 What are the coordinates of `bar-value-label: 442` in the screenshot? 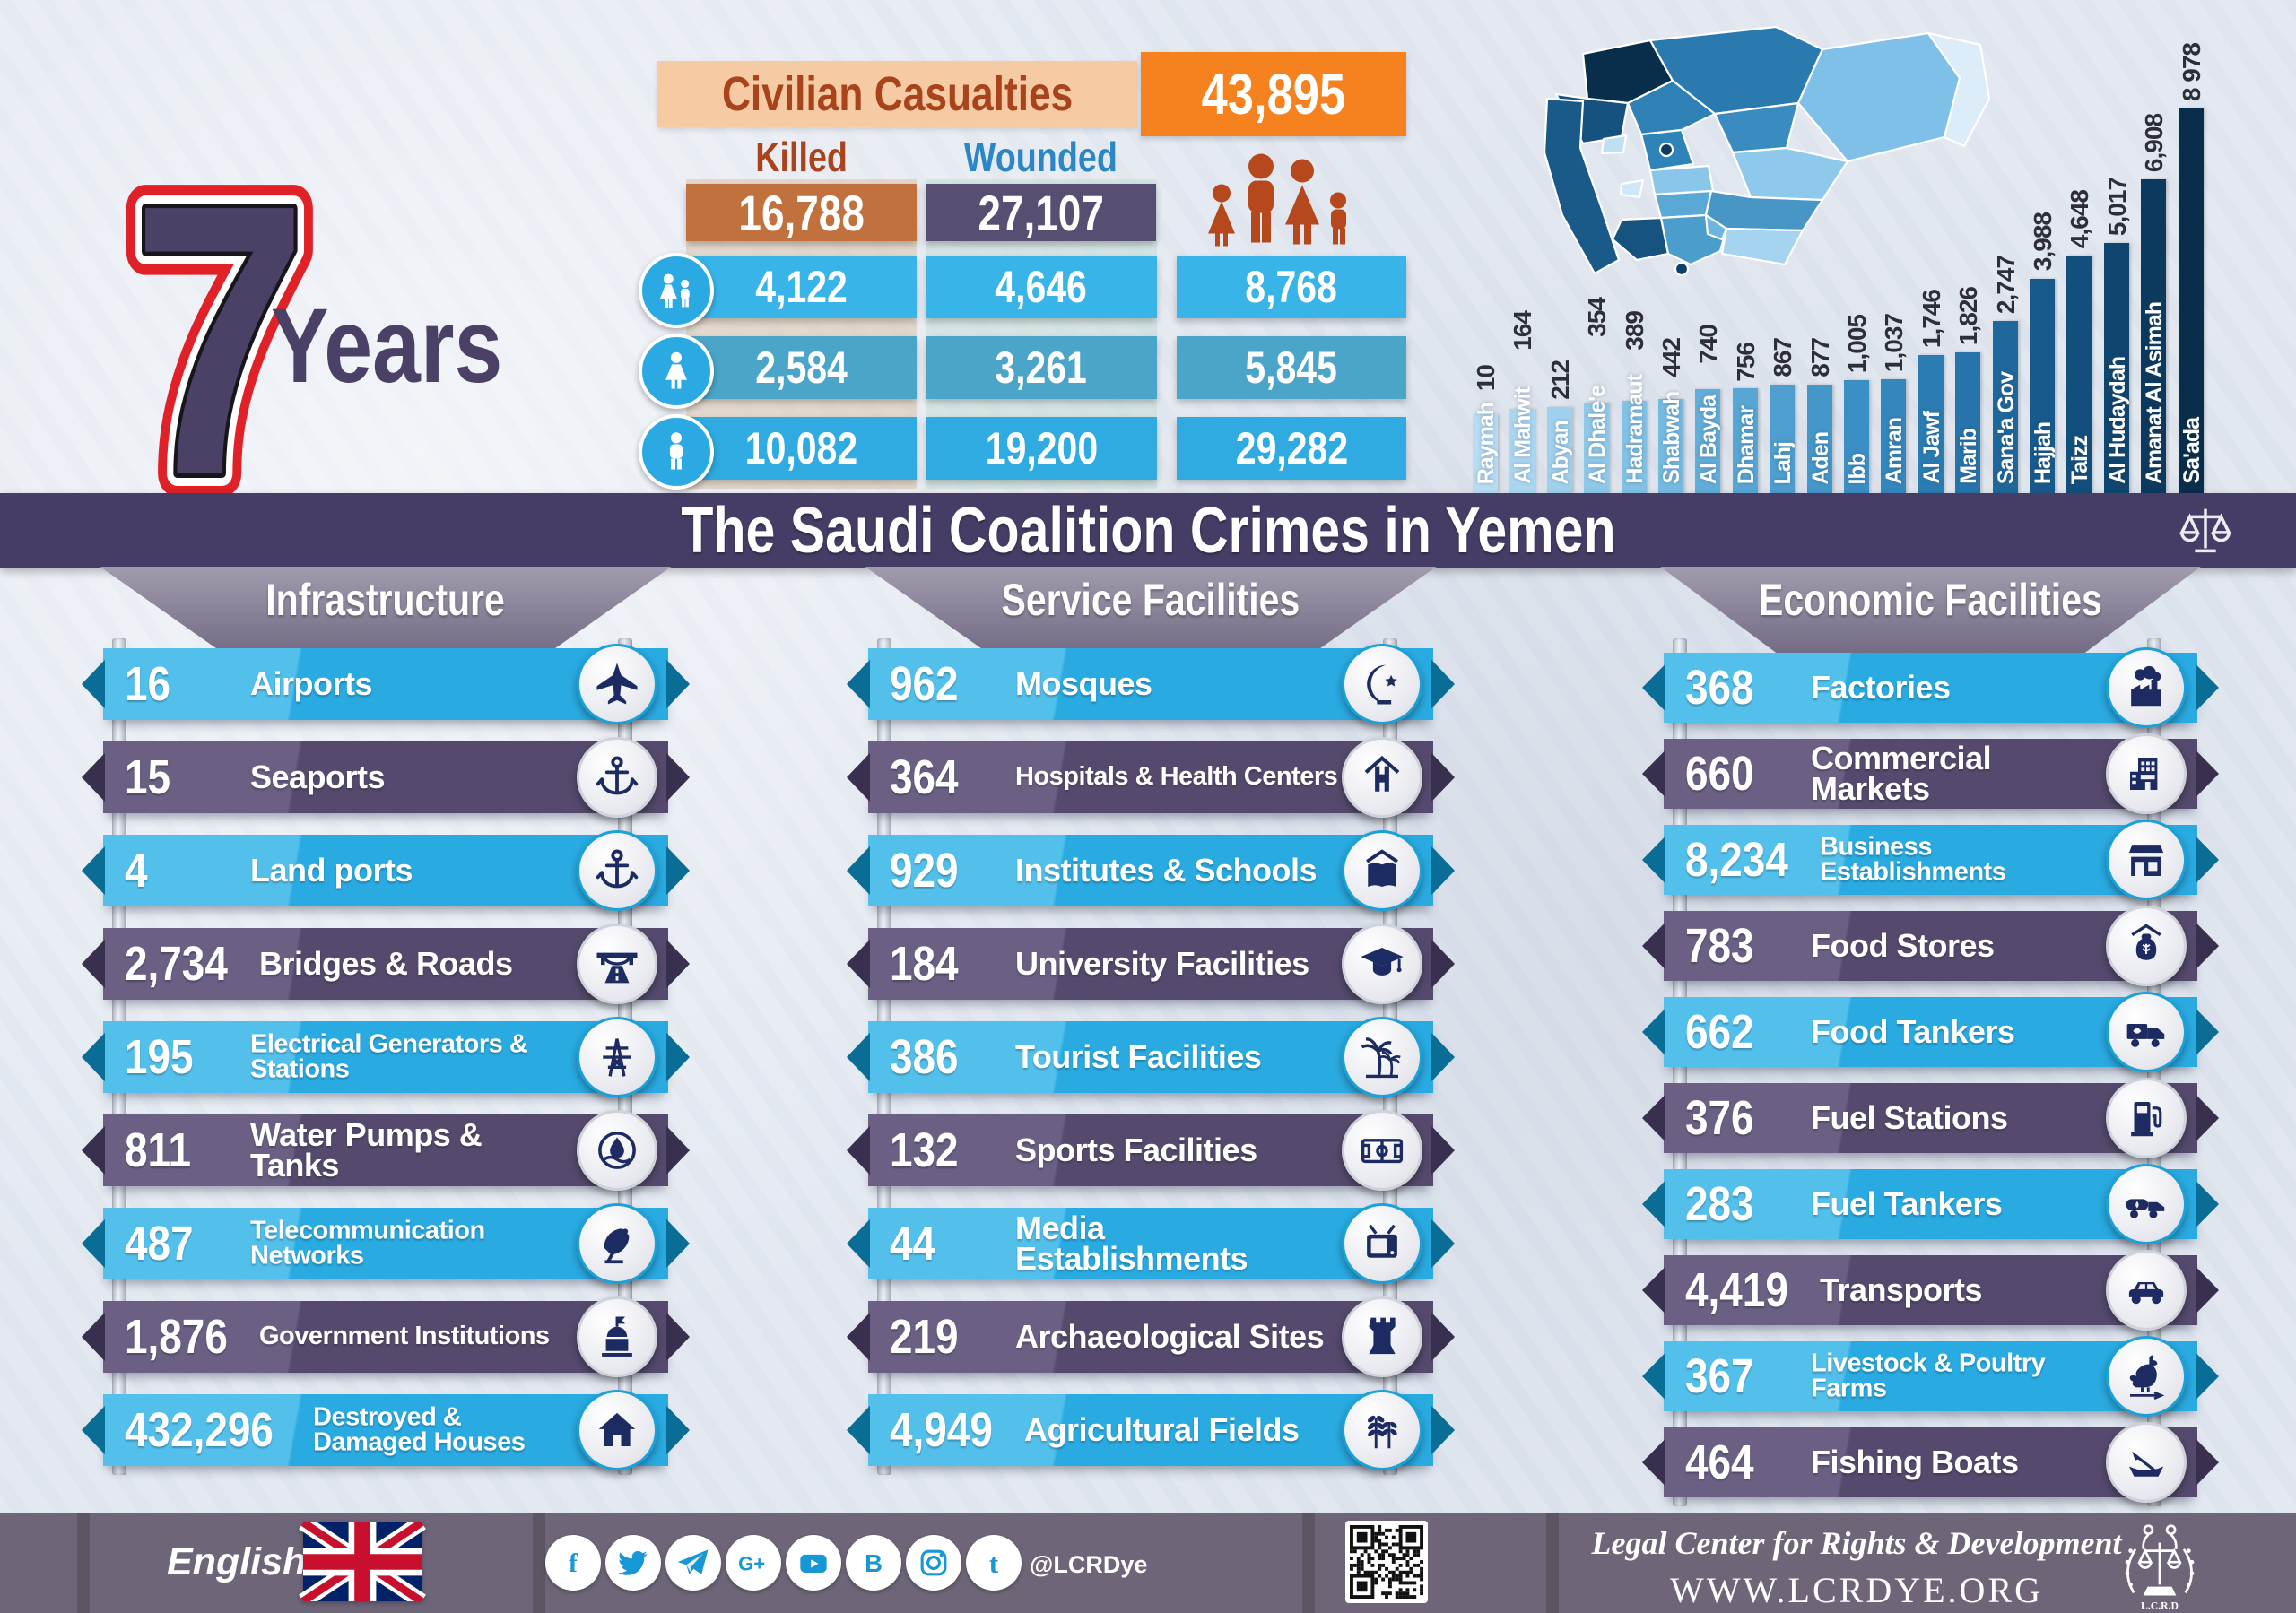 It's located at (1671, 357).